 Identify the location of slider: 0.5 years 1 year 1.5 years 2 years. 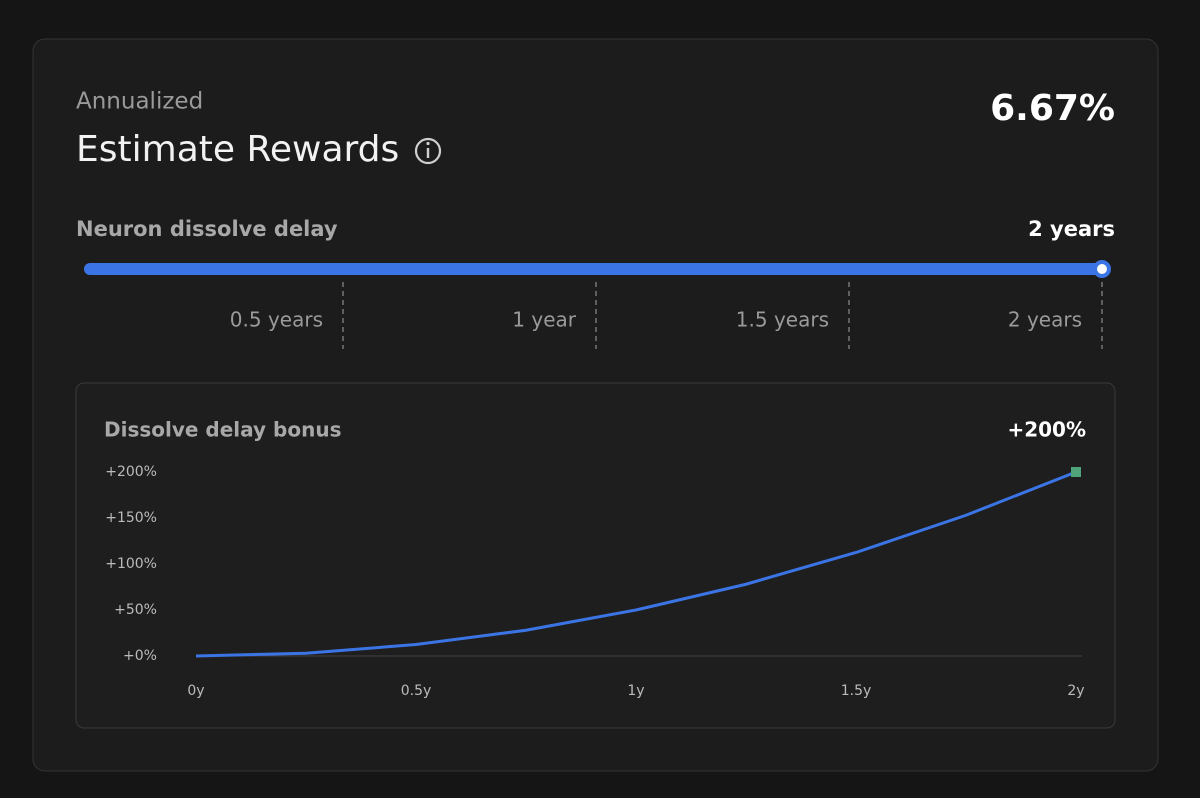
(597, 304).